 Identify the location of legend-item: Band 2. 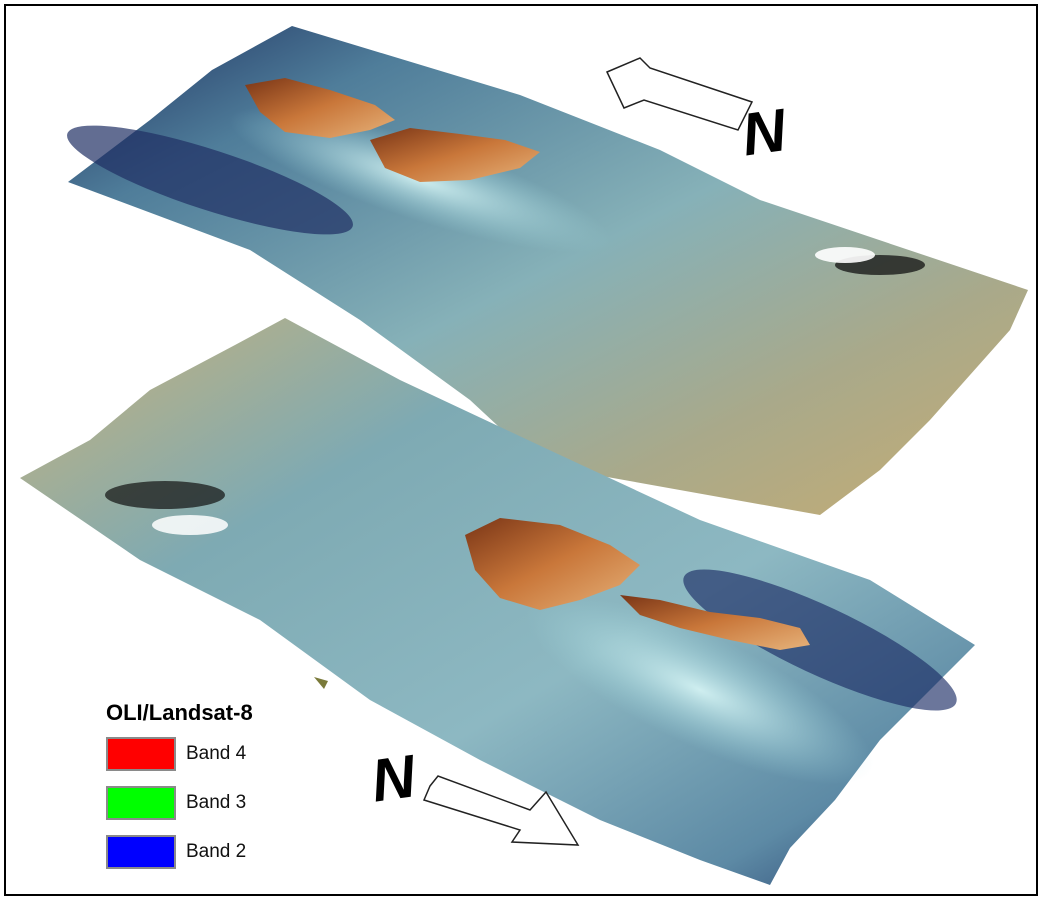
(230, 852).